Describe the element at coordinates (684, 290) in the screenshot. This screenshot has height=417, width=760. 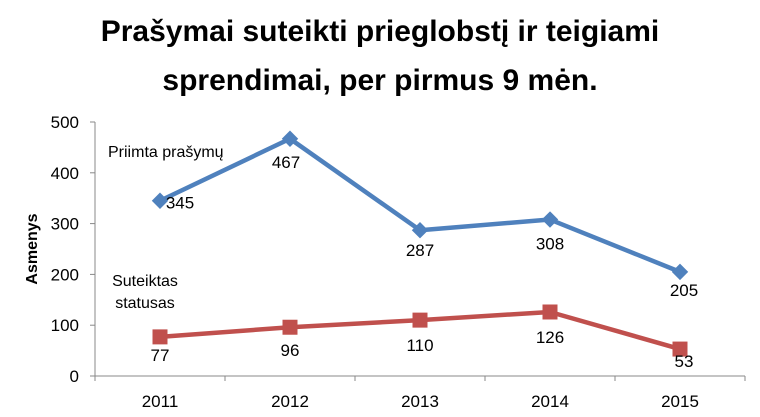
I see `data-label: 205` at that location.